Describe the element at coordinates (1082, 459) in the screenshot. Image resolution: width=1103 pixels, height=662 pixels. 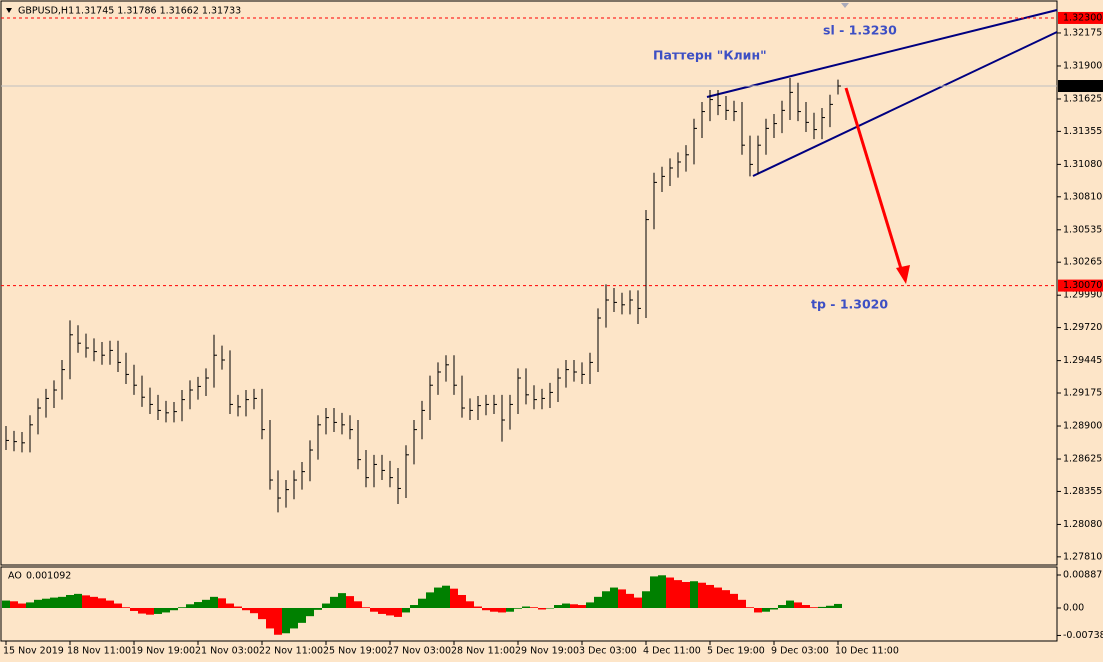
I see `y-tick-label: 1.28625` at that location.